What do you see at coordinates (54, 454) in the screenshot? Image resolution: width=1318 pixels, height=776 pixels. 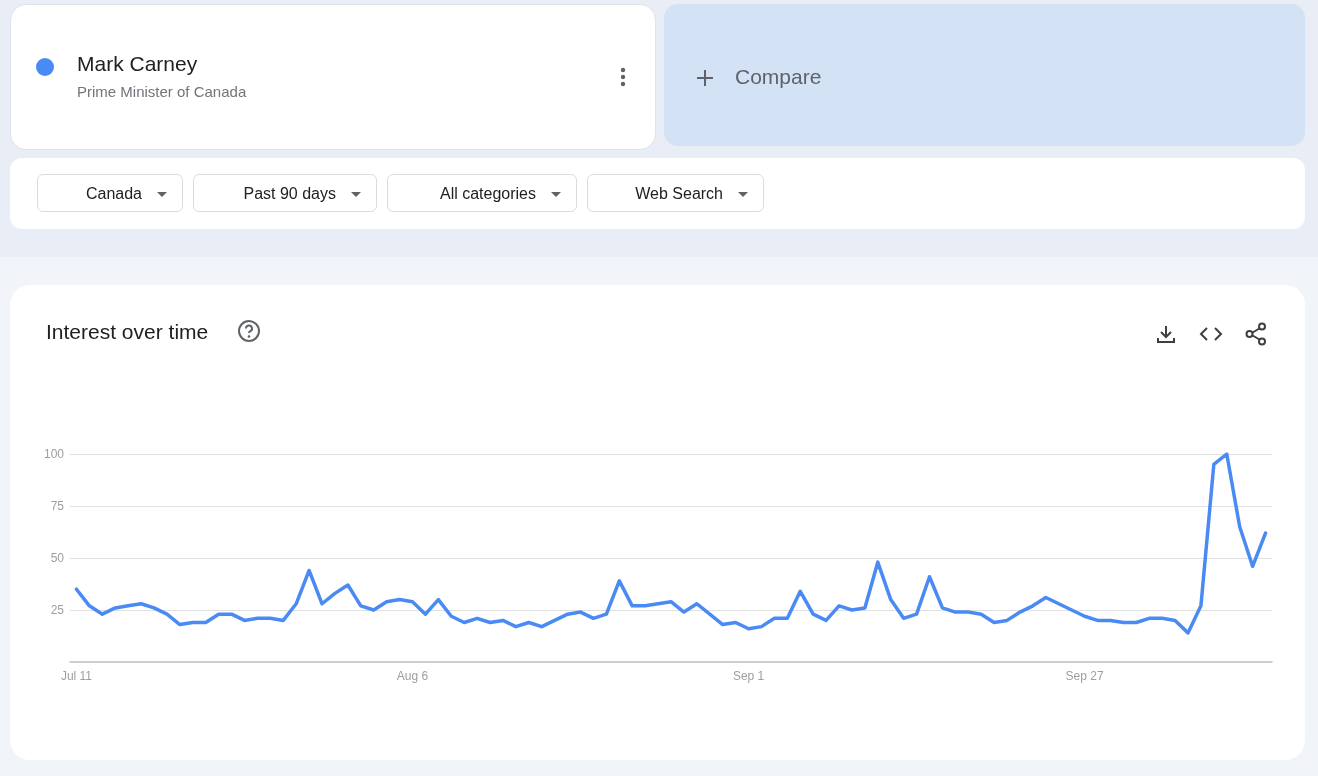 I see `y-tick-label: 100` at bounding box center [54, 454].